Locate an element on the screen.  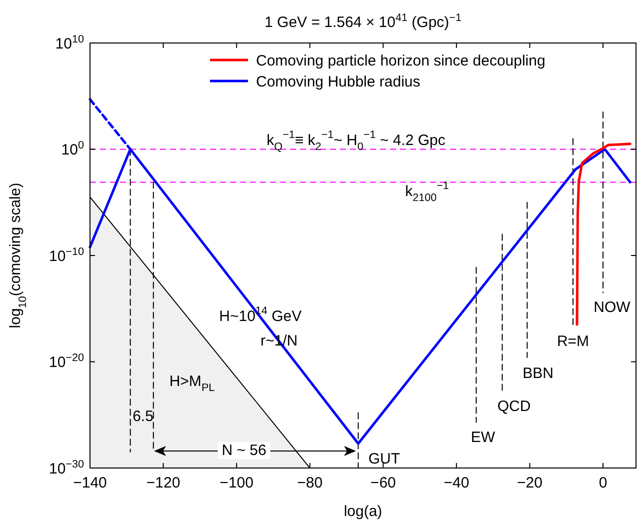
y-tick-label: 10$^{−20}$ is located at coordinates (66, 361).